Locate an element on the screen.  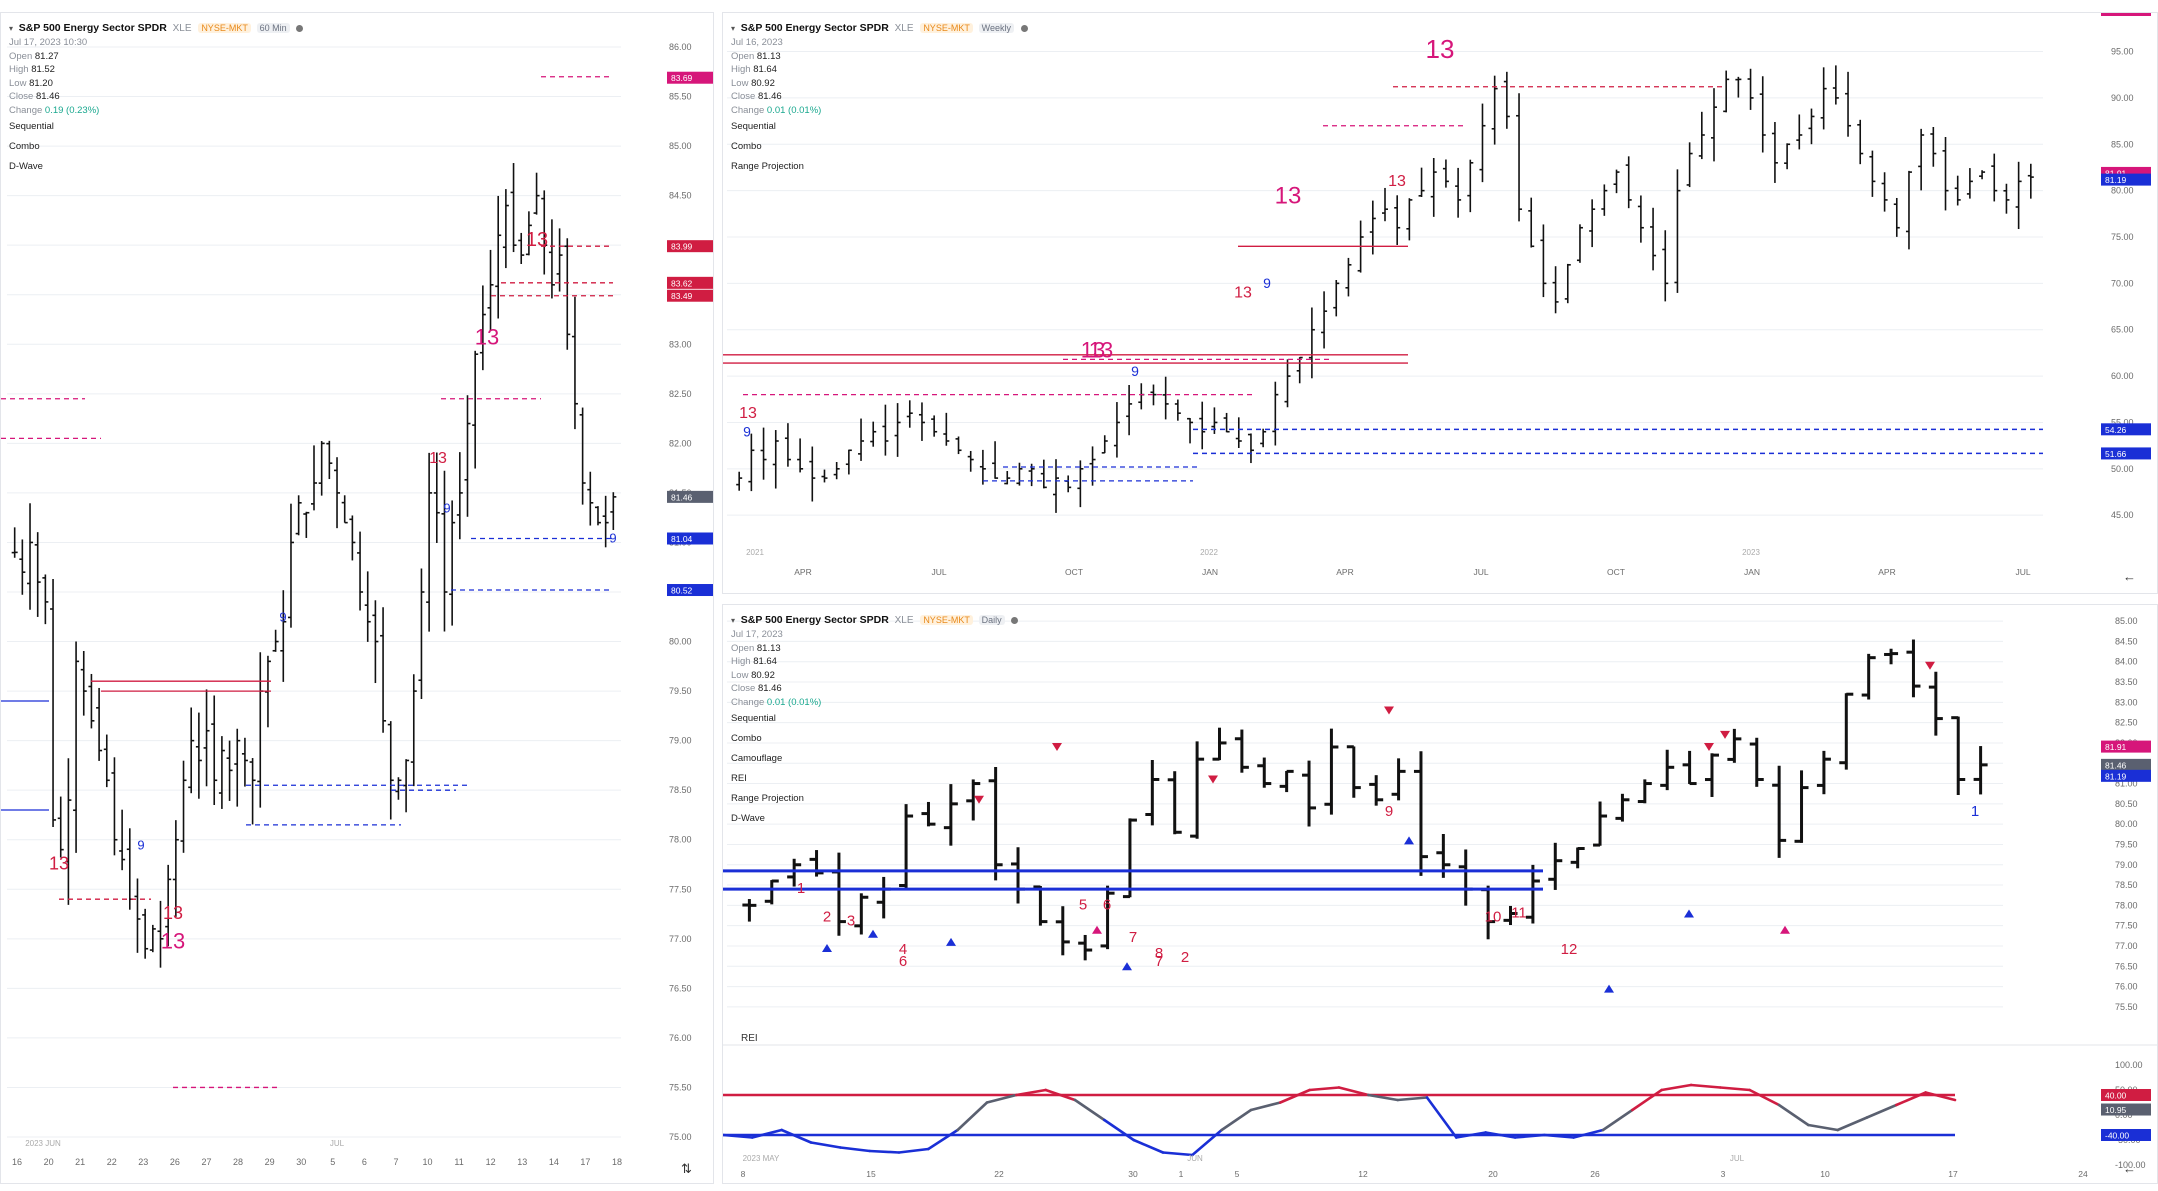
td-count-label: 10 is located at coordinates (1493, 917).